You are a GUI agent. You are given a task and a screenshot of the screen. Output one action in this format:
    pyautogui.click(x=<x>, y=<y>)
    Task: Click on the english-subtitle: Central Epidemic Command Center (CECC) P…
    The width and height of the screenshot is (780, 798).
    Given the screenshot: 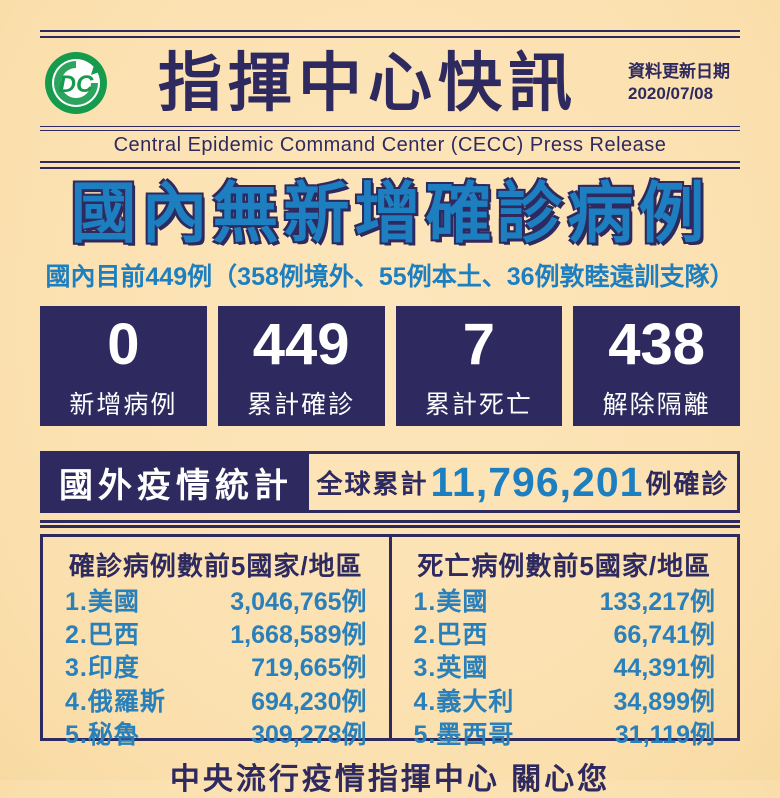 What is the action you would take?
    pyautogui.click(x=390, y=145)
    